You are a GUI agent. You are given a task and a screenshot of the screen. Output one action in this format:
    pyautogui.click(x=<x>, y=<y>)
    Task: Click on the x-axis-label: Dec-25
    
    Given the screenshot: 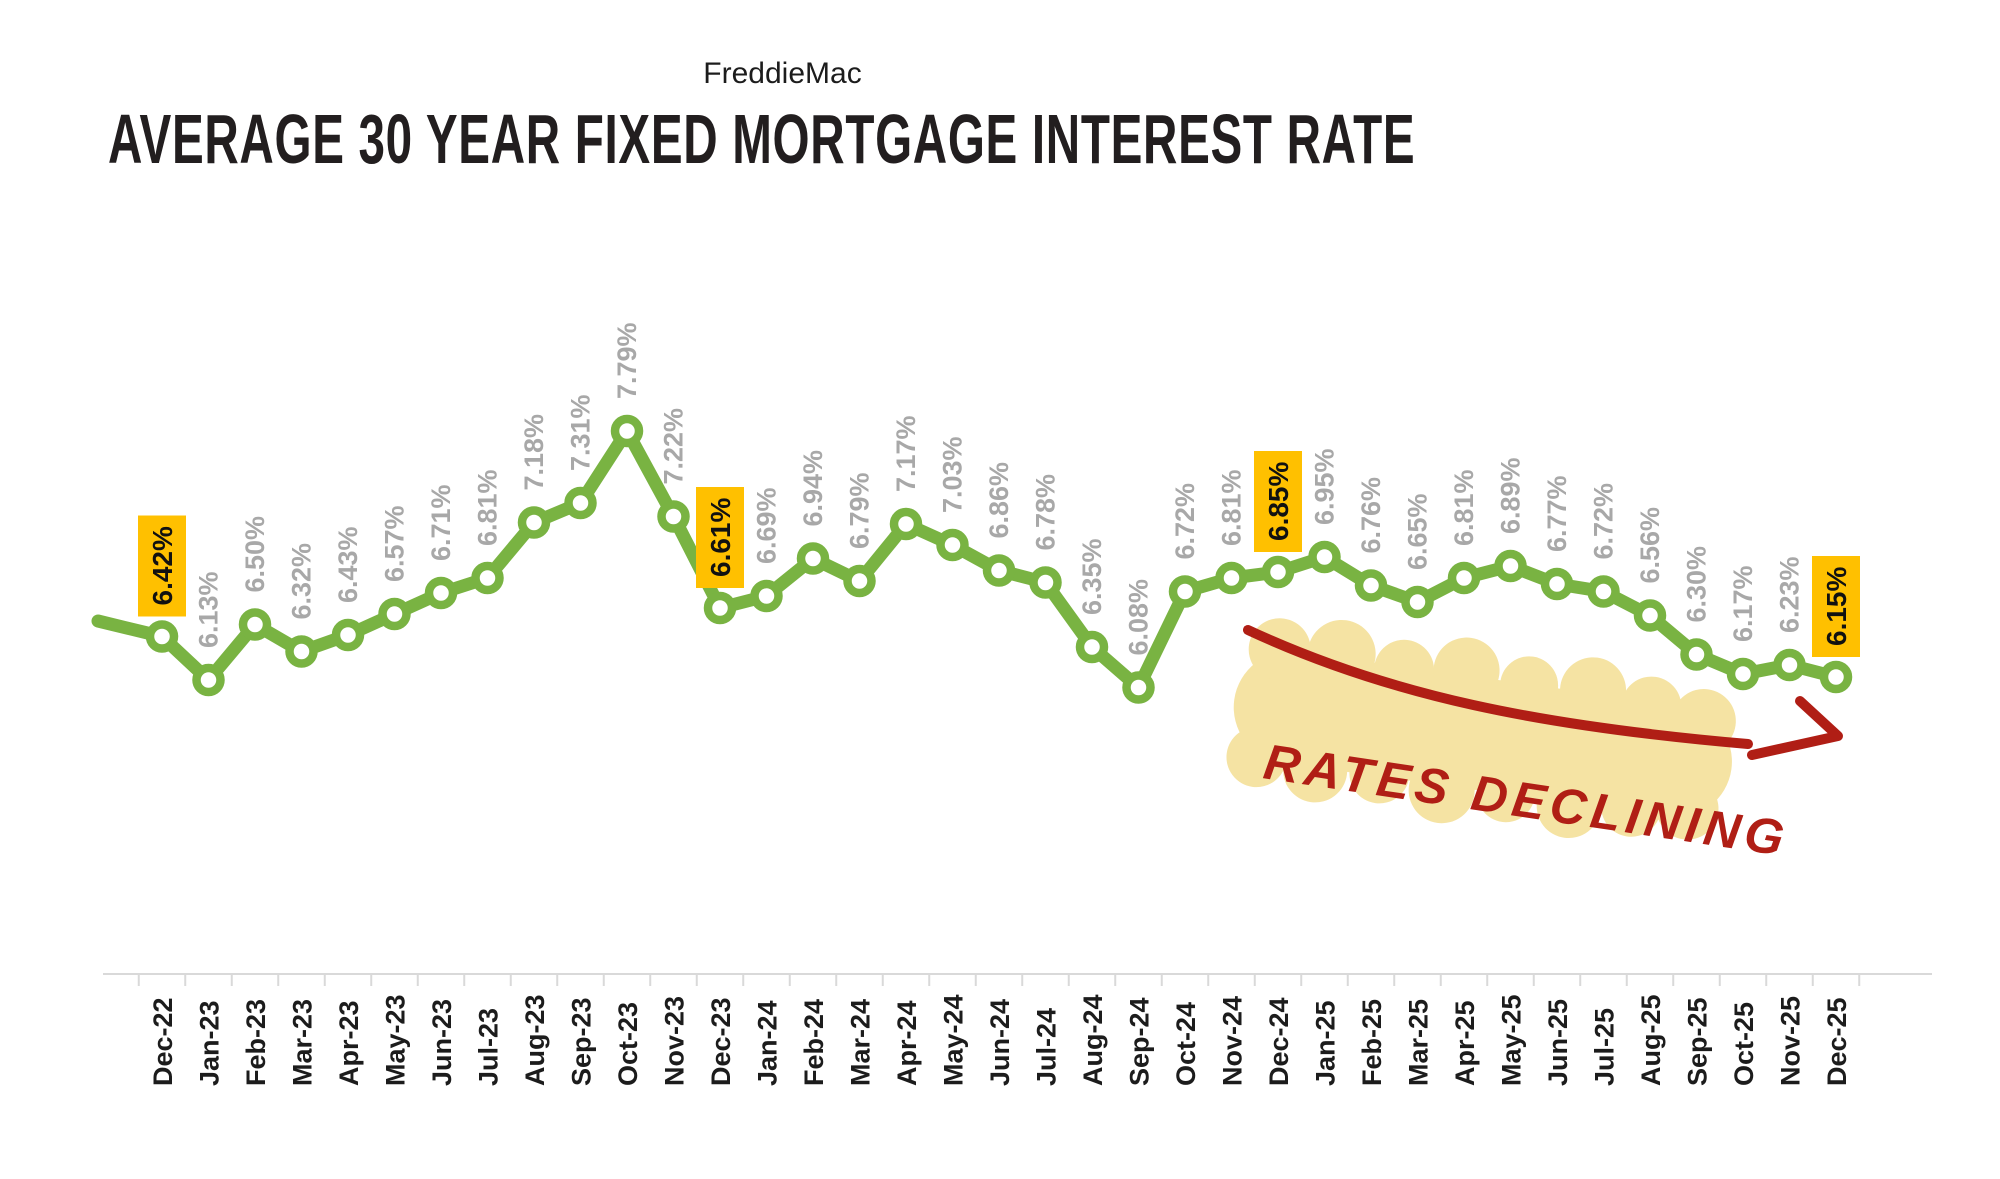 What is the action you would take?
    pyautogui.click(x=1837, y=1041)
    